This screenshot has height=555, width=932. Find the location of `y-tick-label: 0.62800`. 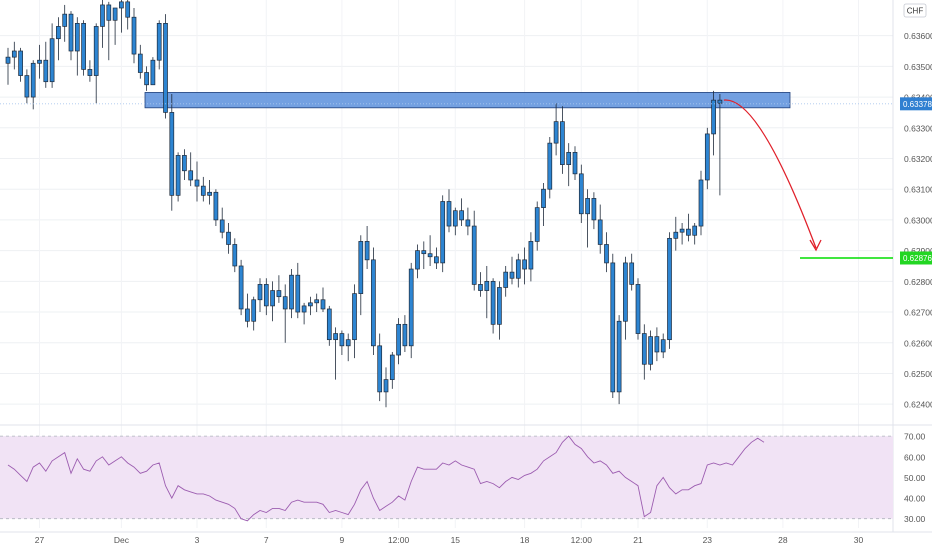

y-tick-label: 0.62800 is located at coordinates (918, 282).